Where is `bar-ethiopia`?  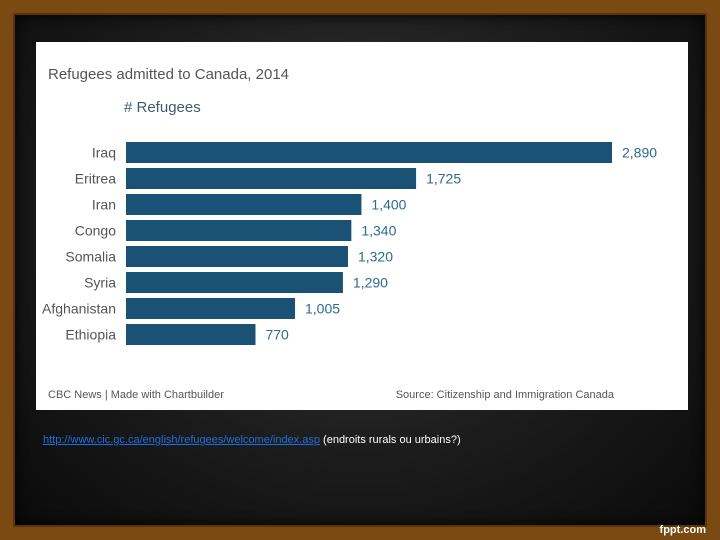 bar-ethiopia is located at coordinates (191, 334).